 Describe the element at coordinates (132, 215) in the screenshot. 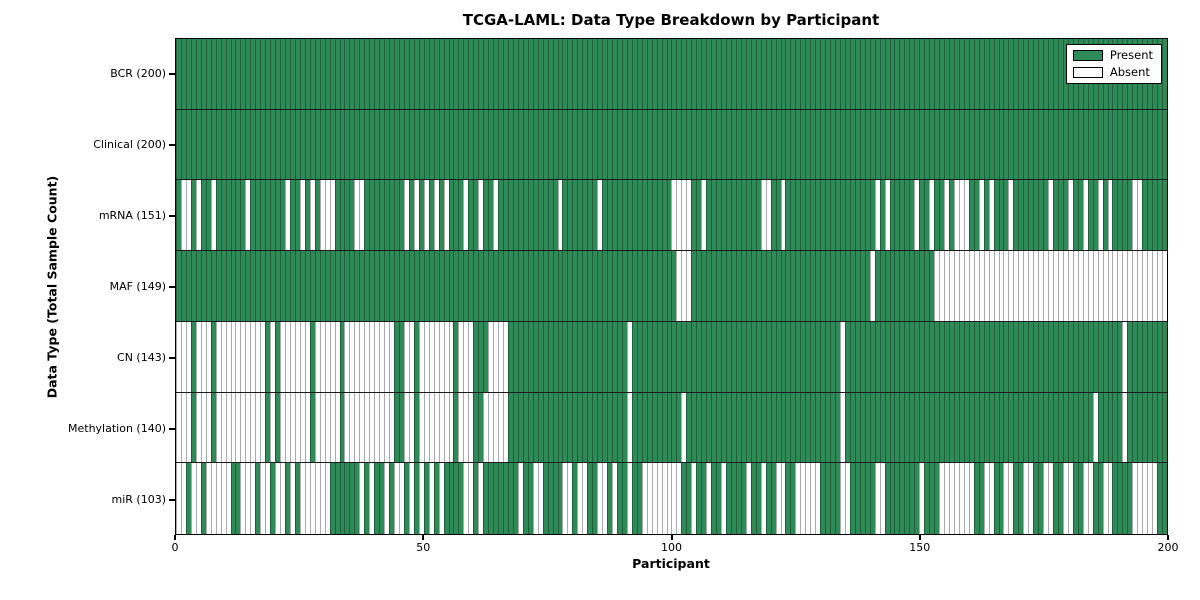

I see `row-label-mRNA: mRNA (151)` at that location.